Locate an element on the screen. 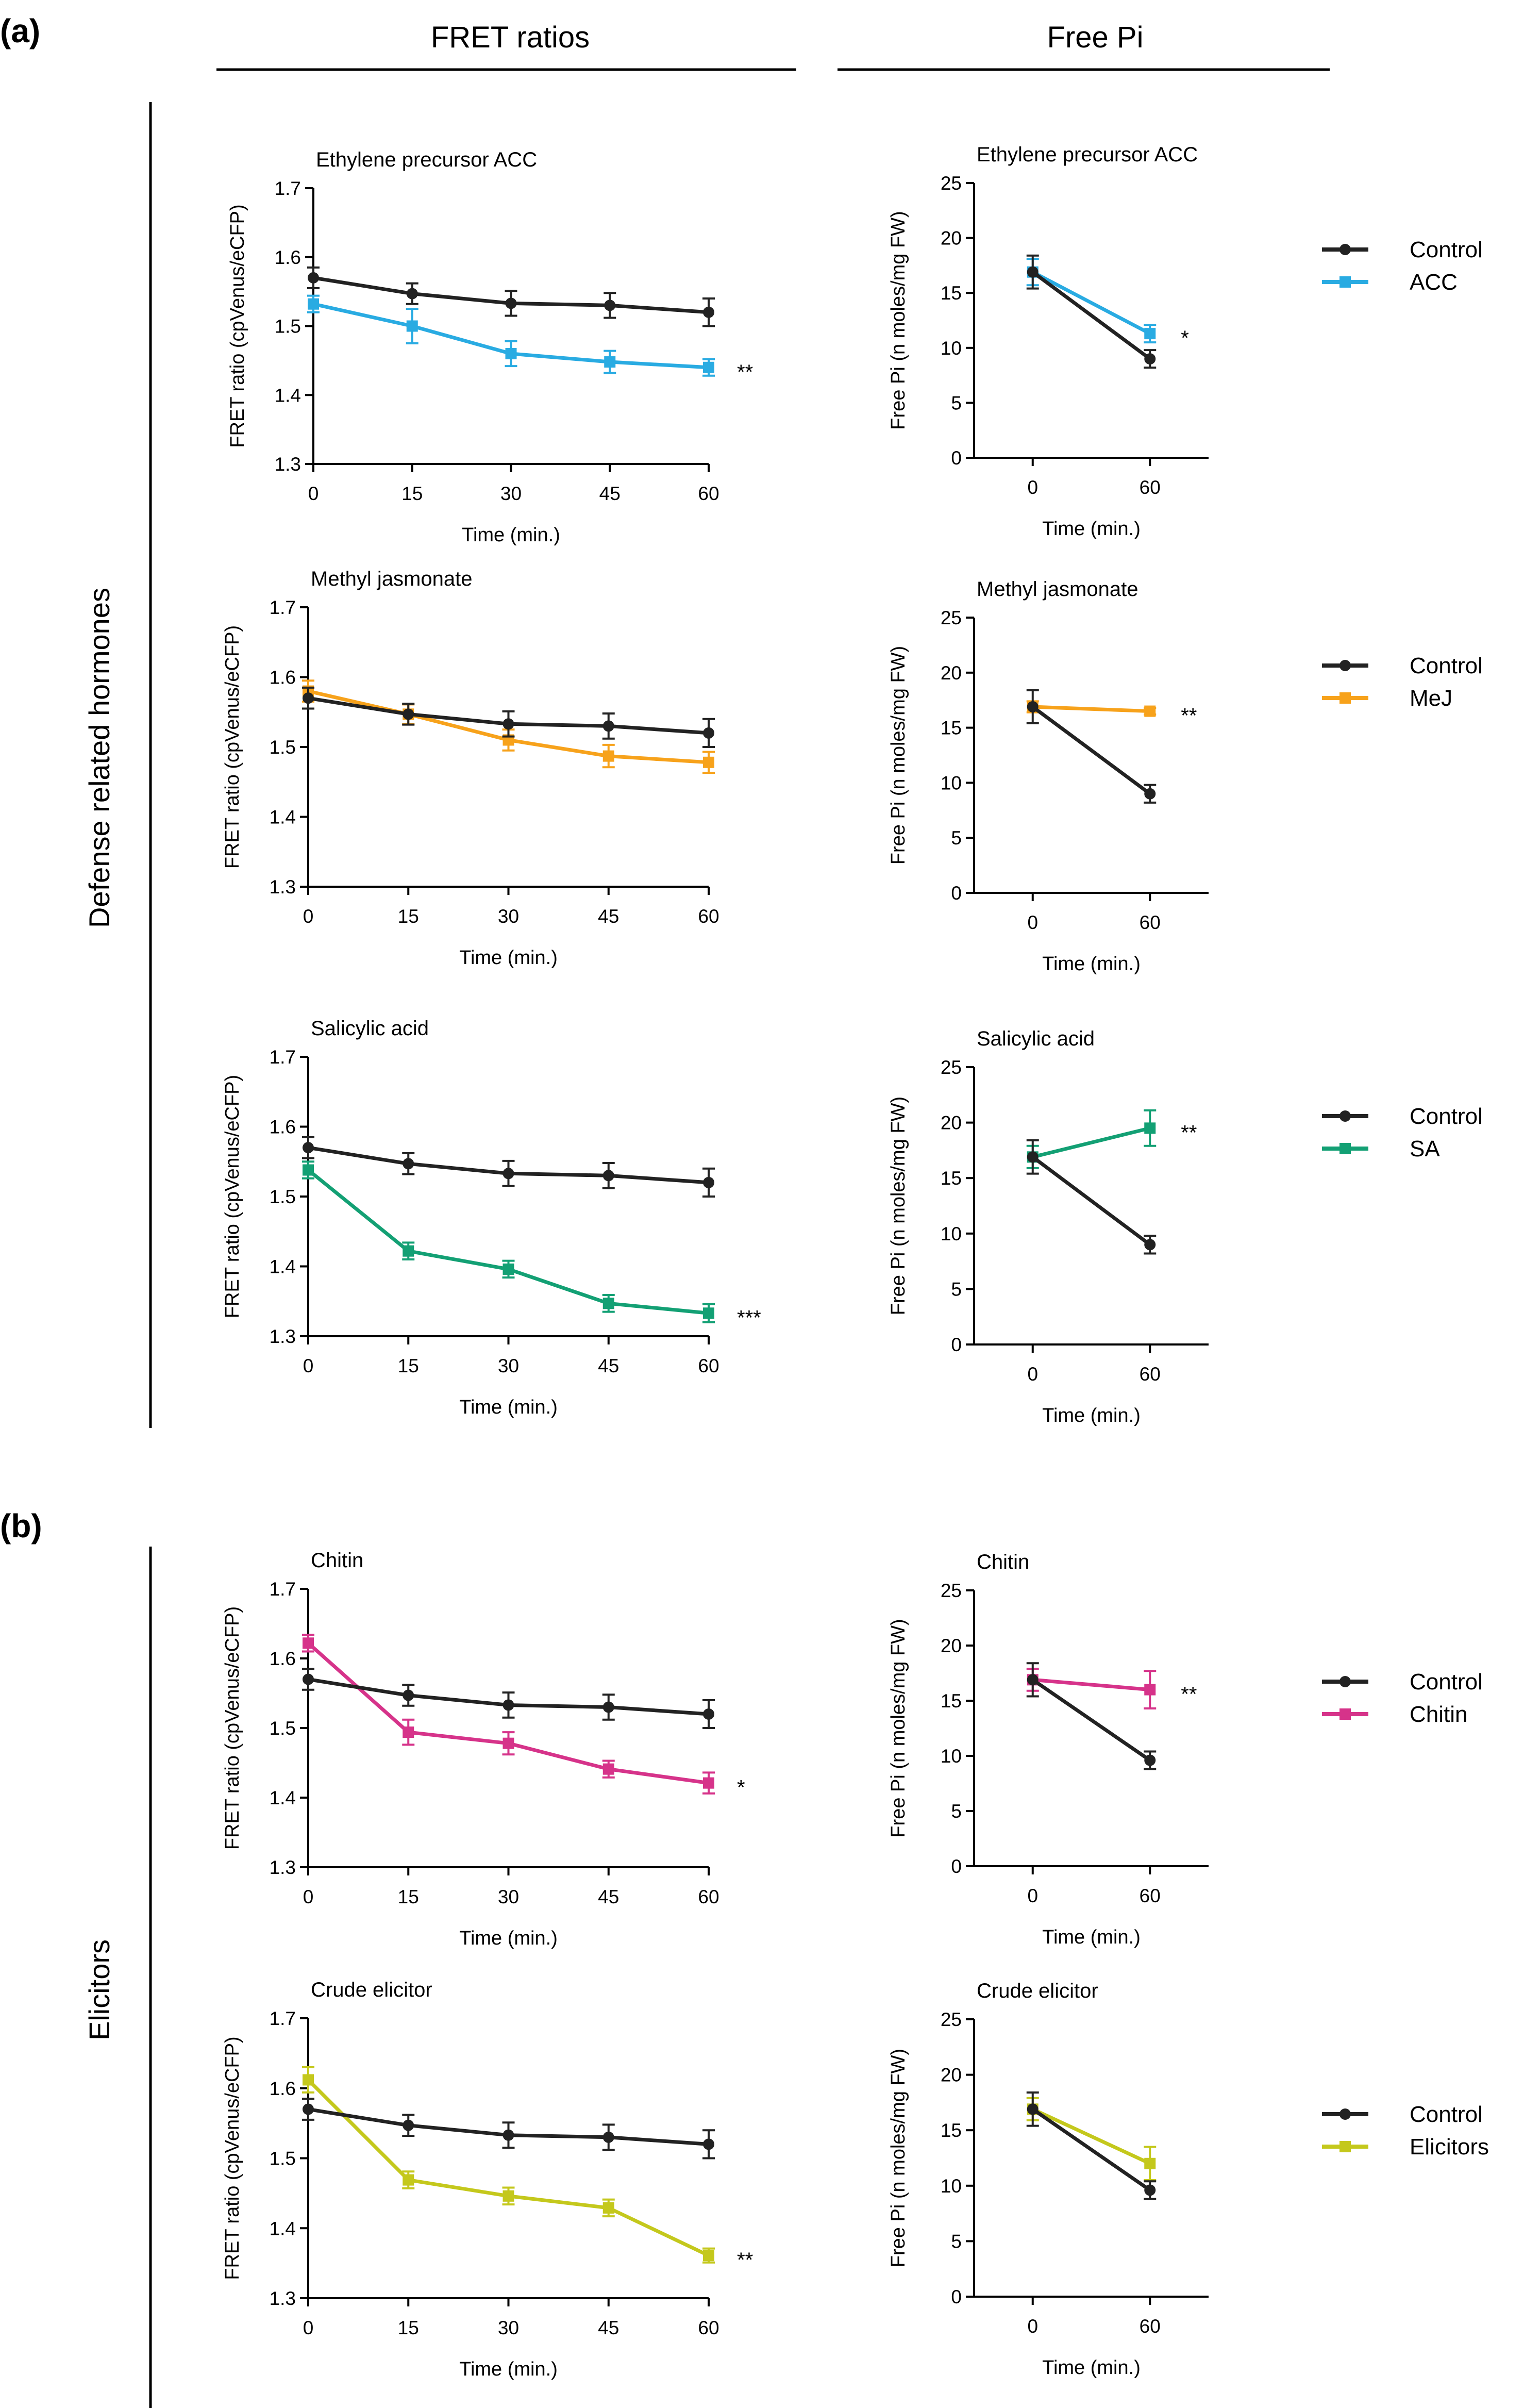 This screenshot has width=1524, height=2408. significance-marker: *** is located at coordinates (749, 1317).